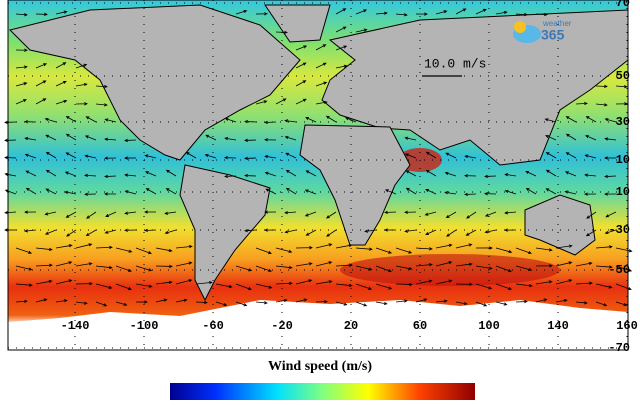  What do you see at coordinates (619, 270) in the screenshot?
I see `lat-label: -50` at bounding box center [619, 270].